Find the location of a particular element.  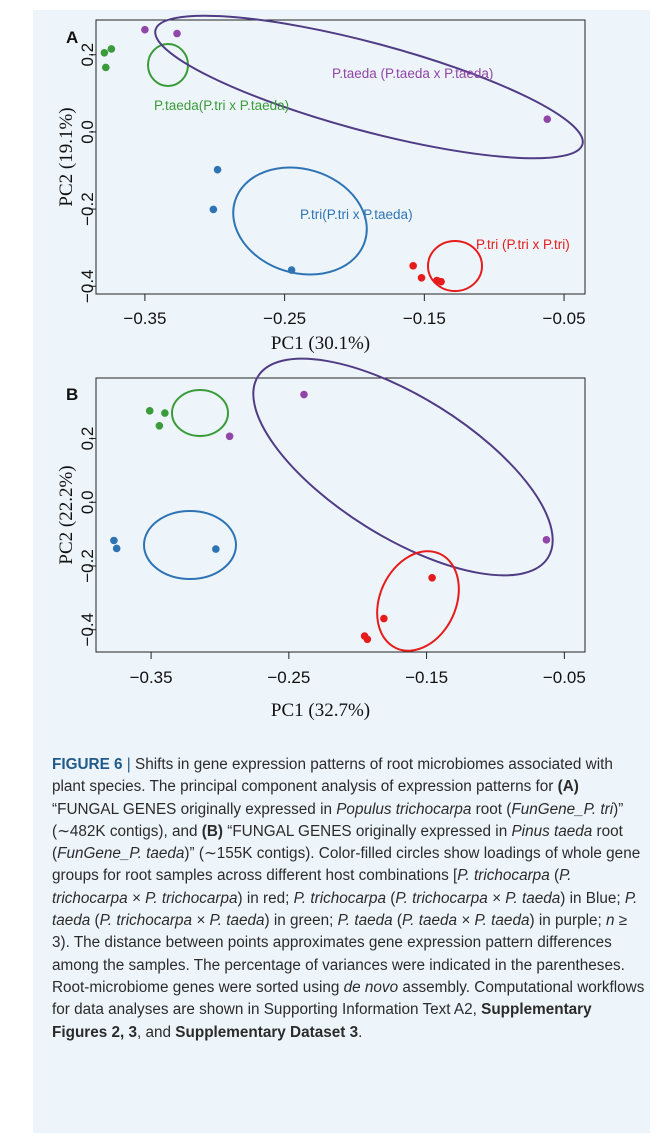

caption-text: , and is located at coordinates (156, 1032).